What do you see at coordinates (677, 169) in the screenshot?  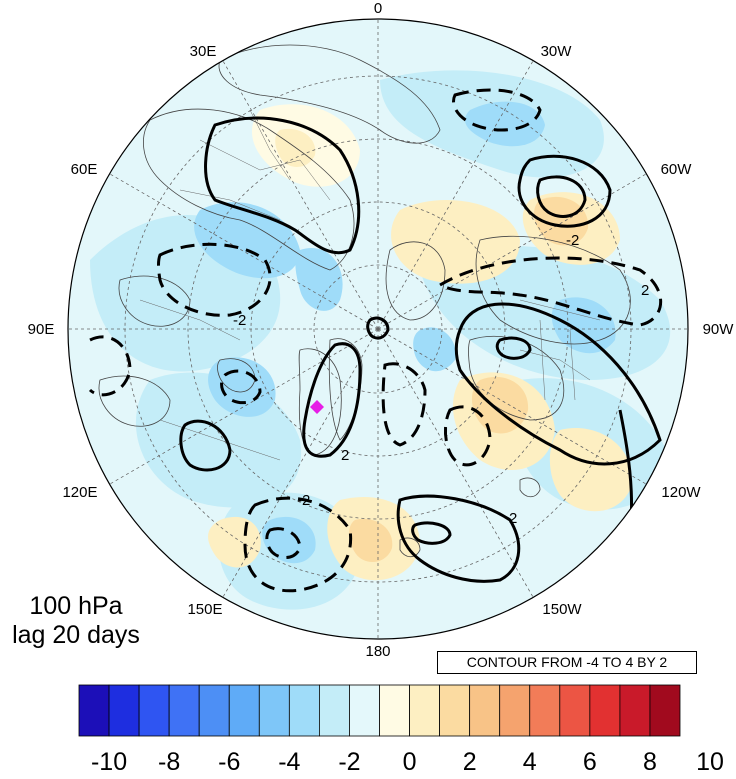 I see `lon-label-60w: 60W` at bounding box center [677, 169].